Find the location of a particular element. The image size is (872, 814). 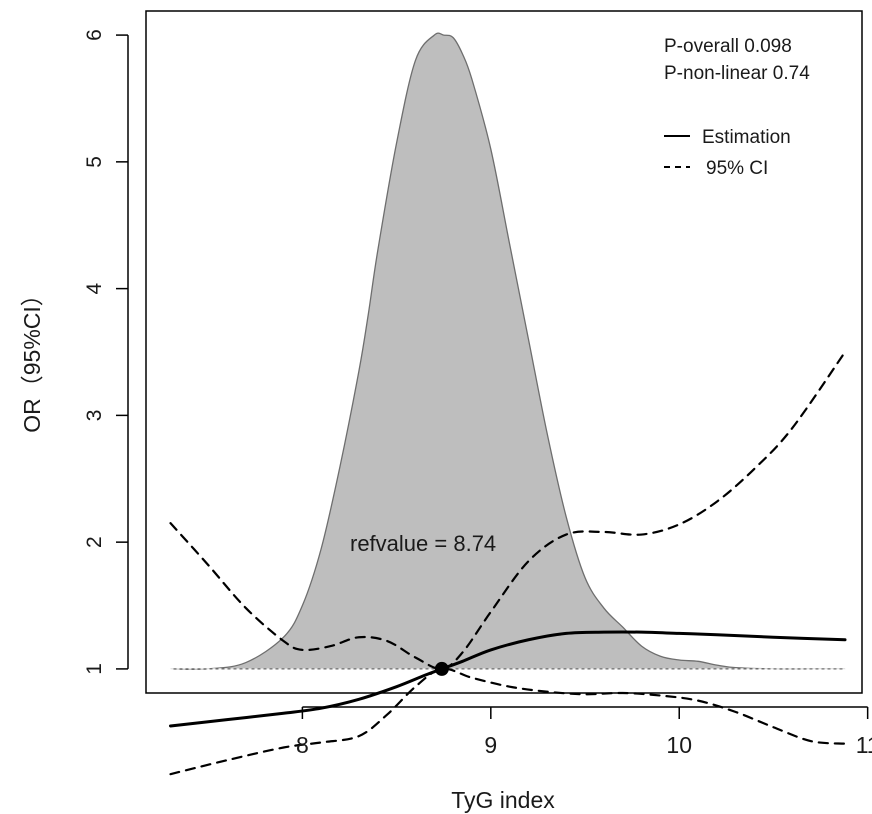

x-tick-label: 9 is located at coordinates (490, 745).